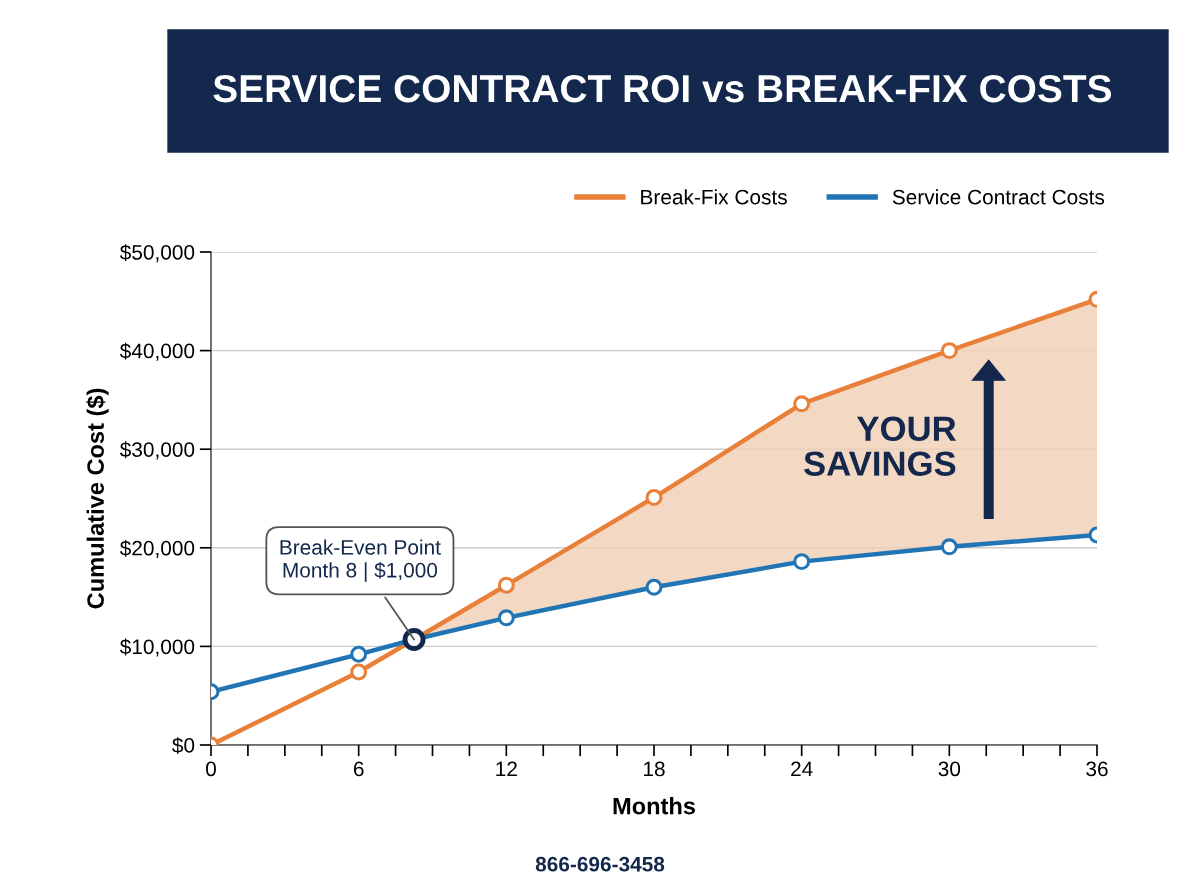 The image size is (1200, 896). Describe the element at coordinates (879, 446) in the screenshot. I see `annotation: YOUR SAVINGS` at that location.